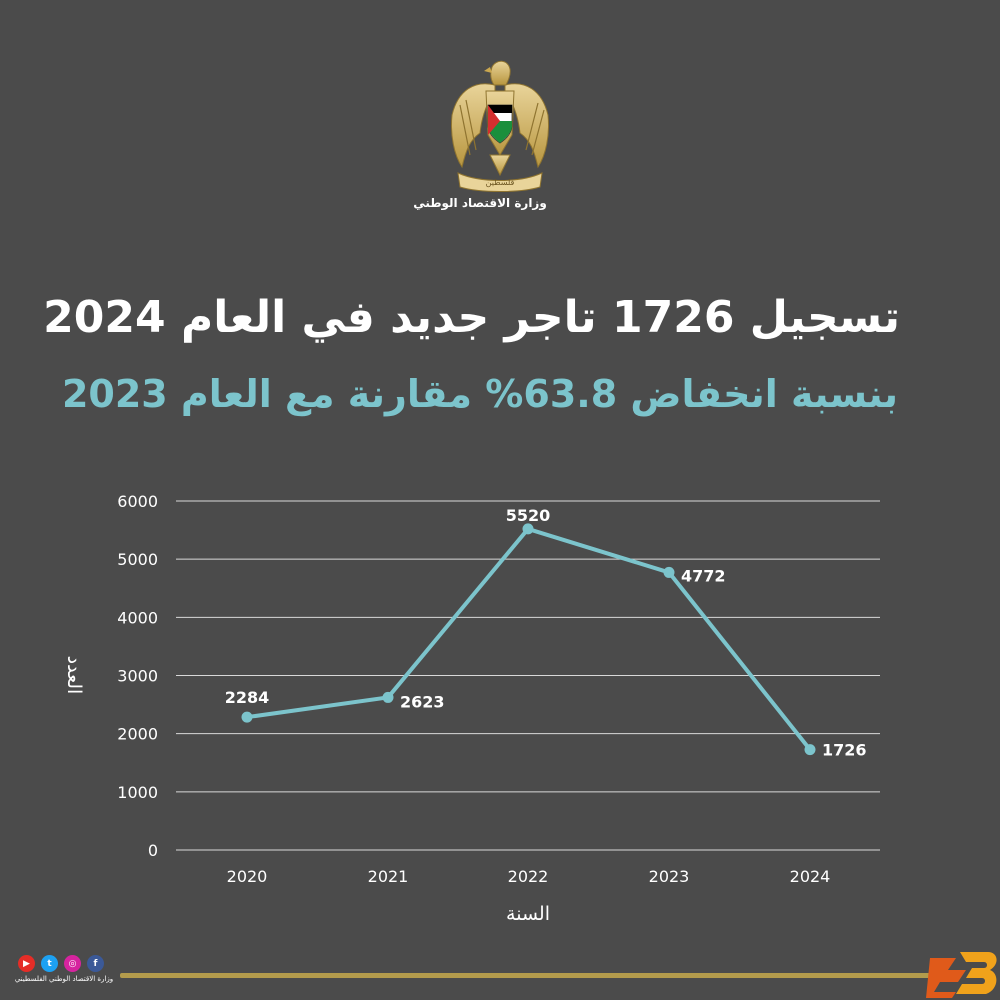  What do you see at coordinates (49, 963) in the screenshot?
I see `twitter-icon: t` at bounding box center [49, 963].